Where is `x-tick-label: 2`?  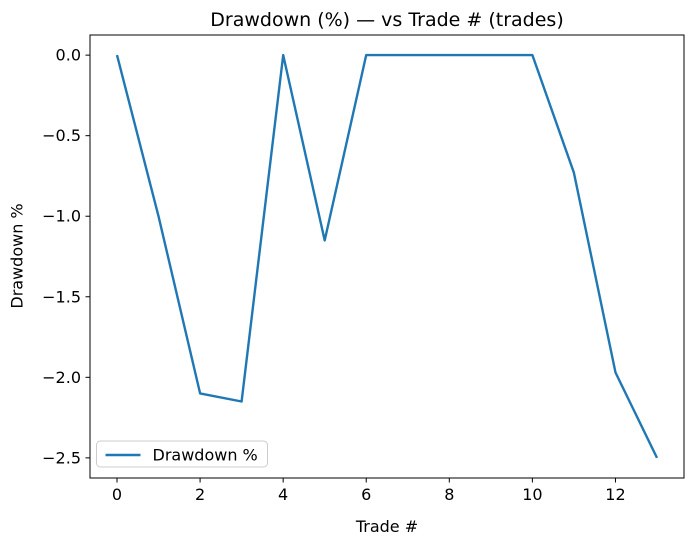 x-tick-label: 2 is located at coordinates (200, 494).